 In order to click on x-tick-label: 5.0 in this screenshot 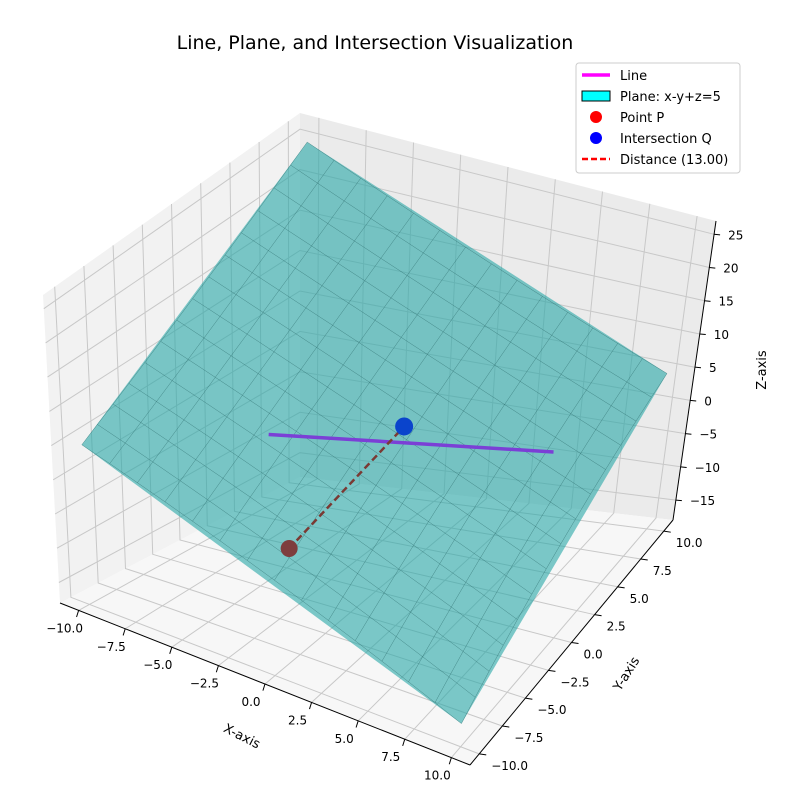, I will do `click(344, 739)`.